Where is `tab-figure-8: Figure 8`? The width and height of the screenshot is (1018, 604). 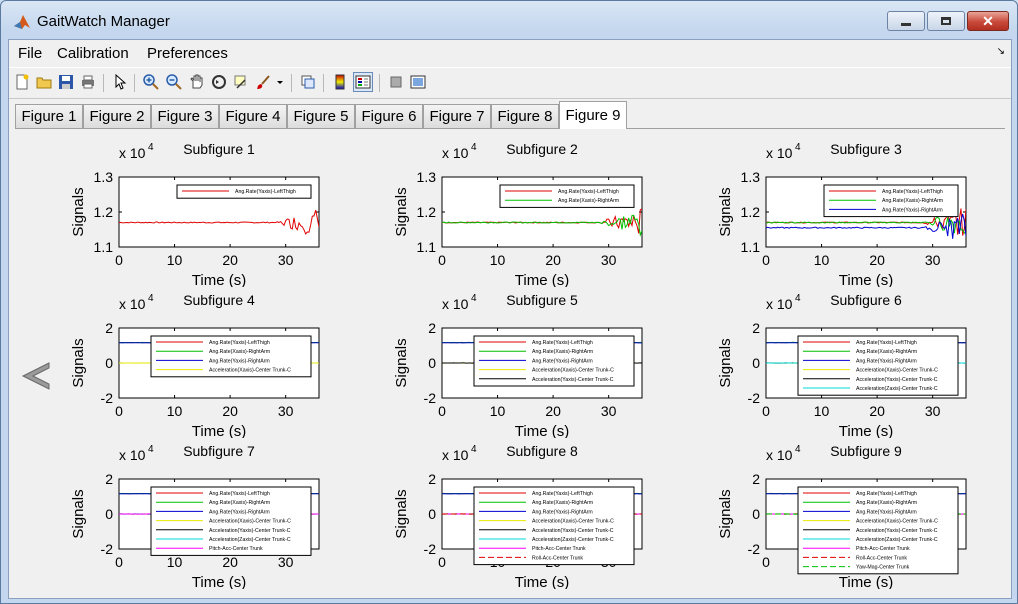 tab-figure-8: Figure 8 is located at coordinates (525, 116).